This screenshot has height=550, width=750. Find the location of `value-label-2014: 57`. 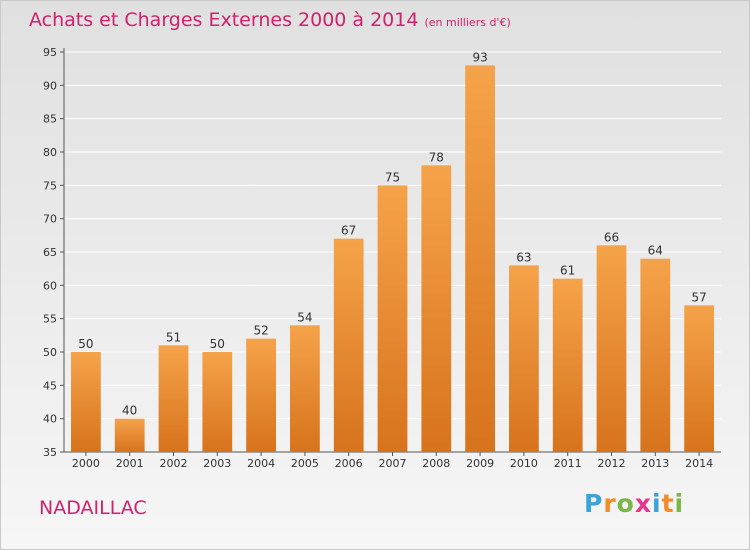

value-label-2014: 57 is located at coordinates (698, 297).